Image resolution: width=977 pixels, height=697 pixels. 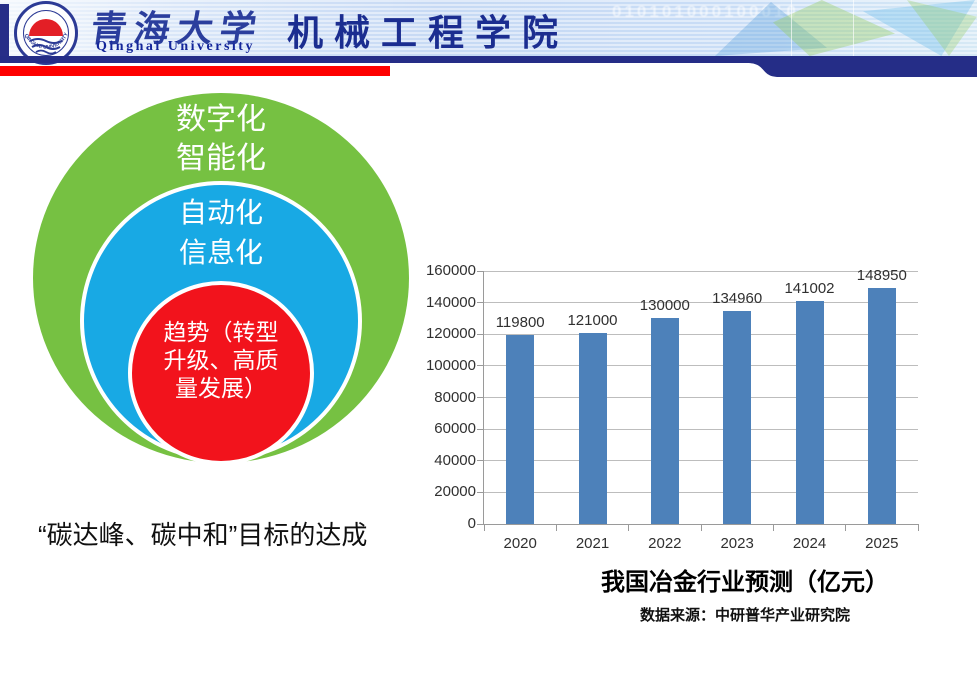 What do you see at coordinates (221, 332) in the screenshot?
I see `label-line: 趋势（转型` at bounding box center [221, 332].